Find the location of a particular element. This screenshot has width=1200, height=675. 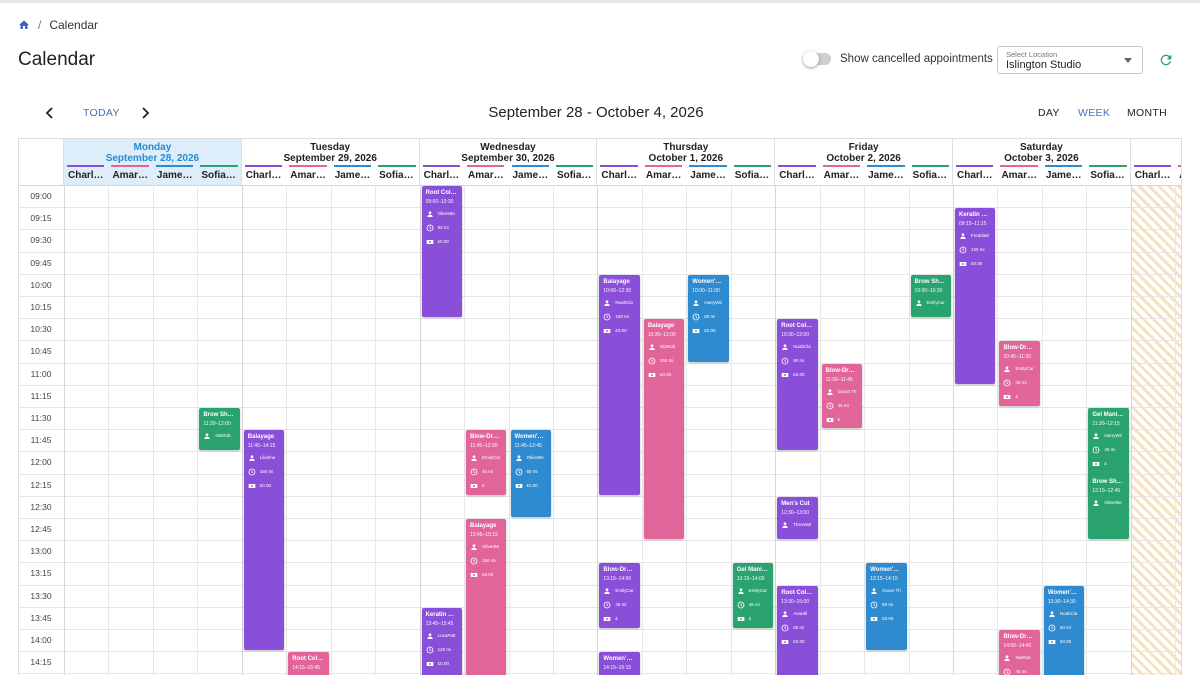

home-icon is located at coordinates (24, 25).